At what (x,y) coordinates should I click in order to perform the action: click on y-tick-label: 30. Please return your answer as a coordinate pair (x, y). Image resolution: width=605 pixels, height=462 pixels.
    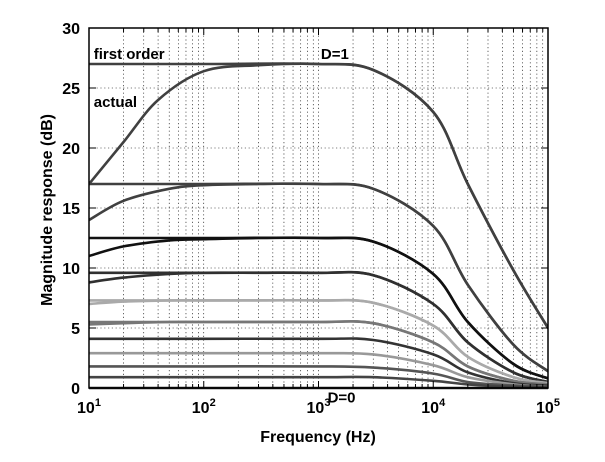
    Looking at the image, I should click on (71, 29).